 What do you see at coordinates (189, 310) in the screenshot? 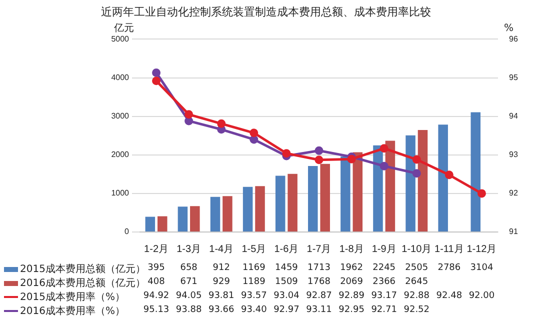
I see `data-label: 93.88` at bounding box center [189, 310].